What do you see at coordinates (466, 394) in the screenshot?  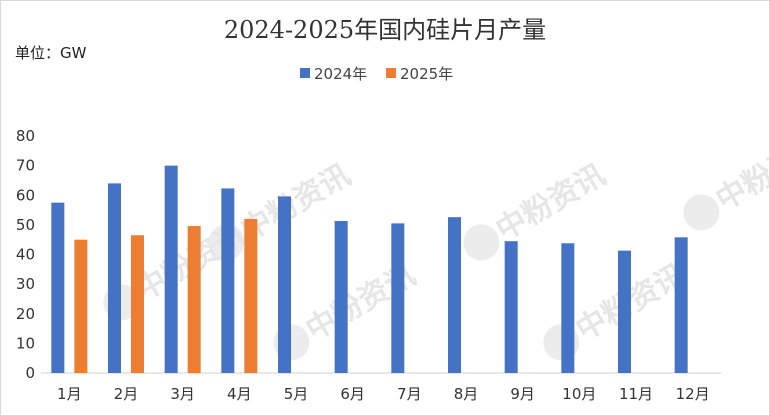 I see `x-tick-label: 8月` at bounding box center [466, 394].